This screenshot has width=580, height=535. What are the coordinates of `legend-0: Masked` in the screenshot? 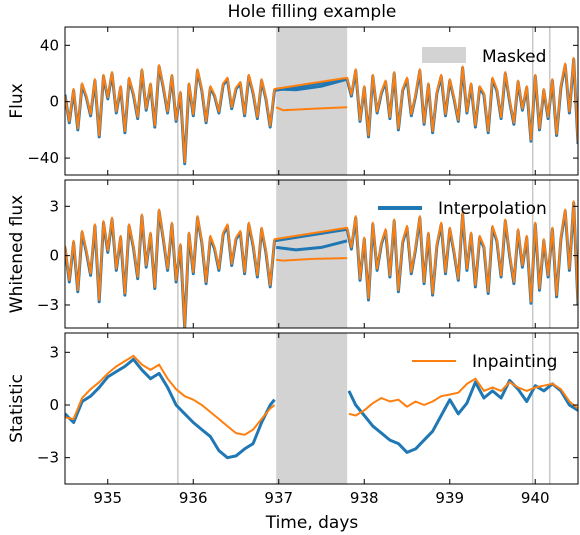 It's located at (484, 57).